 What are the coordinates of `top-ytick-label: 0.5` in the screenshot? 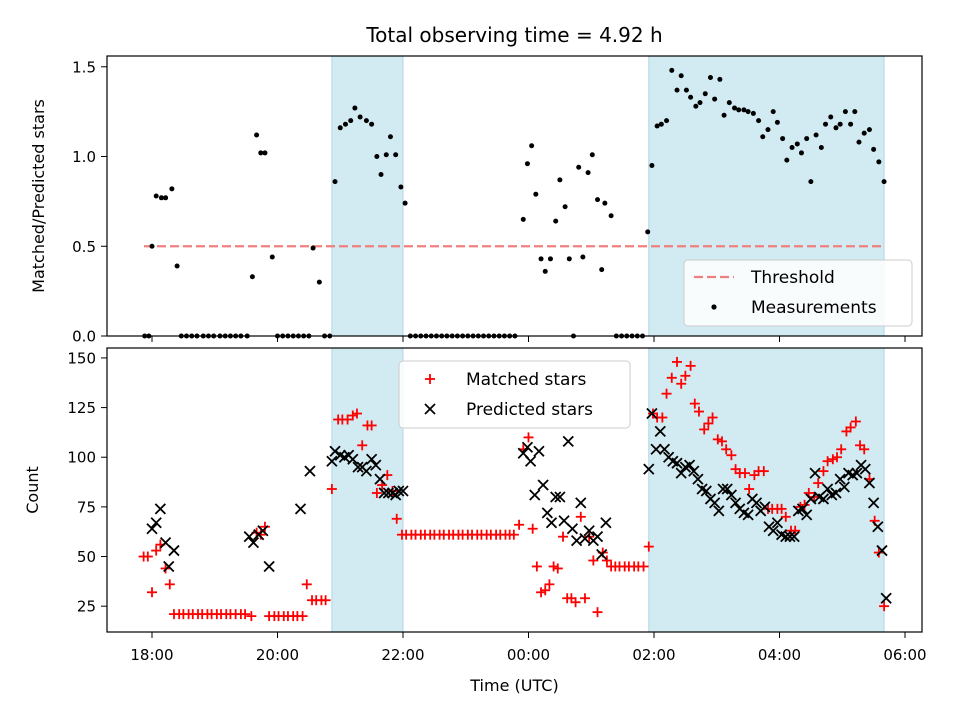 It's located at (84, 247).